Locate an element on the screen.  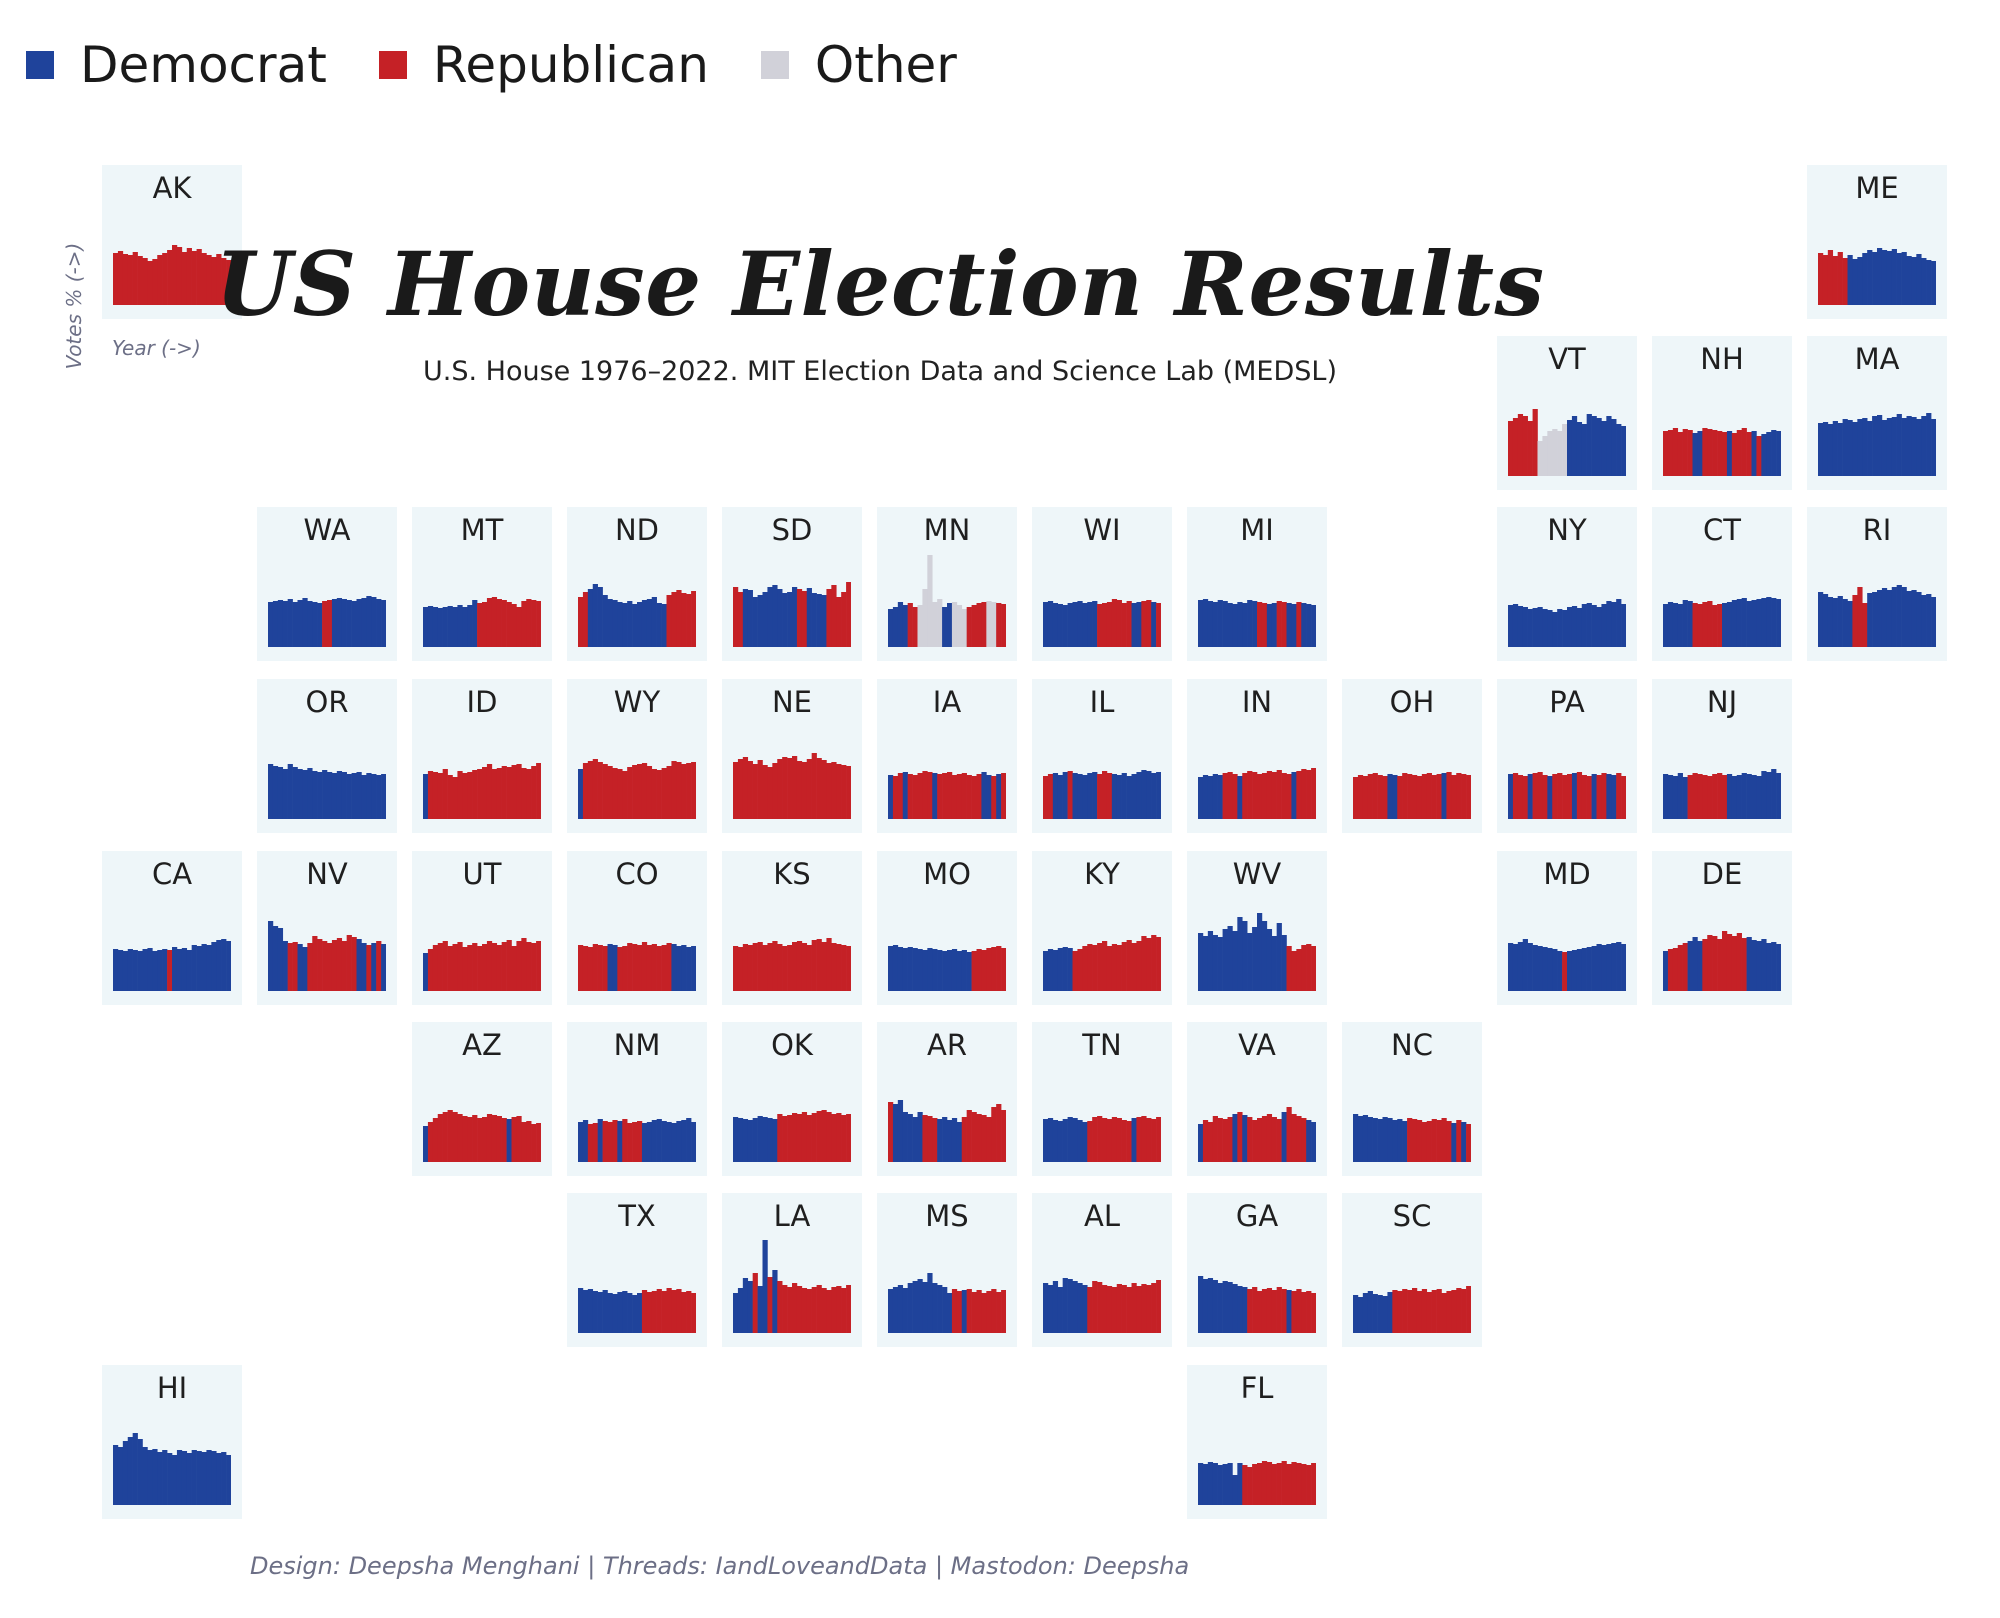
legend-swatch-other is located at coordinates (774, 65).